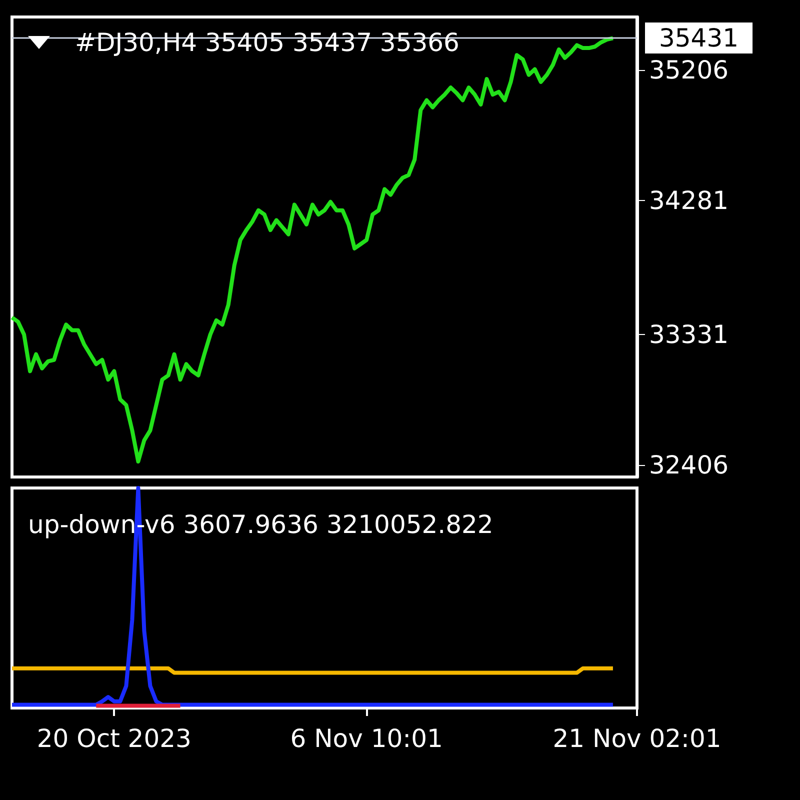  What do you see at coordinates (689, 465) in the screenshot?
I see `y-tick-label: 32406` at bounding box center [689, 465].